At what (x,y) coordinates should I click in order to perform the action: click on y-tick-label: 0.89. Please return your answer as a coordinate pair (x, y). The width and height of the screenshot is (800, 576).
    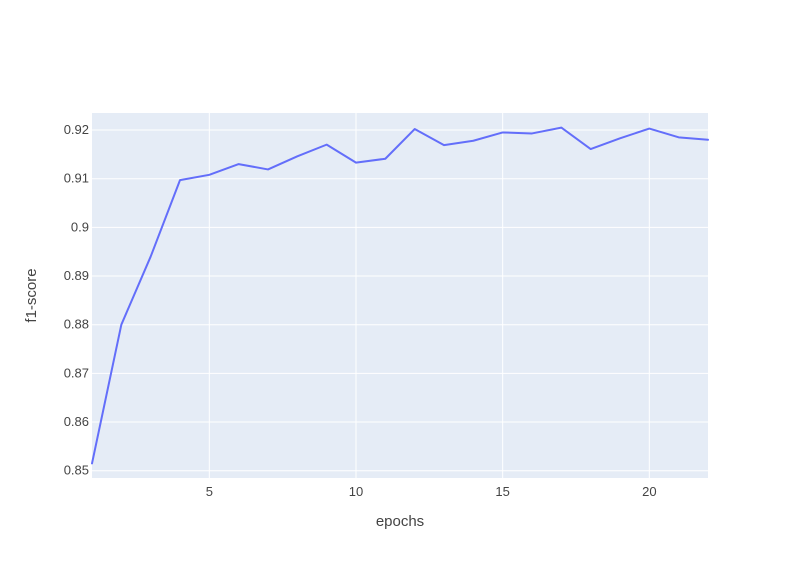
    Looking at the image, I should click on (76, 275).